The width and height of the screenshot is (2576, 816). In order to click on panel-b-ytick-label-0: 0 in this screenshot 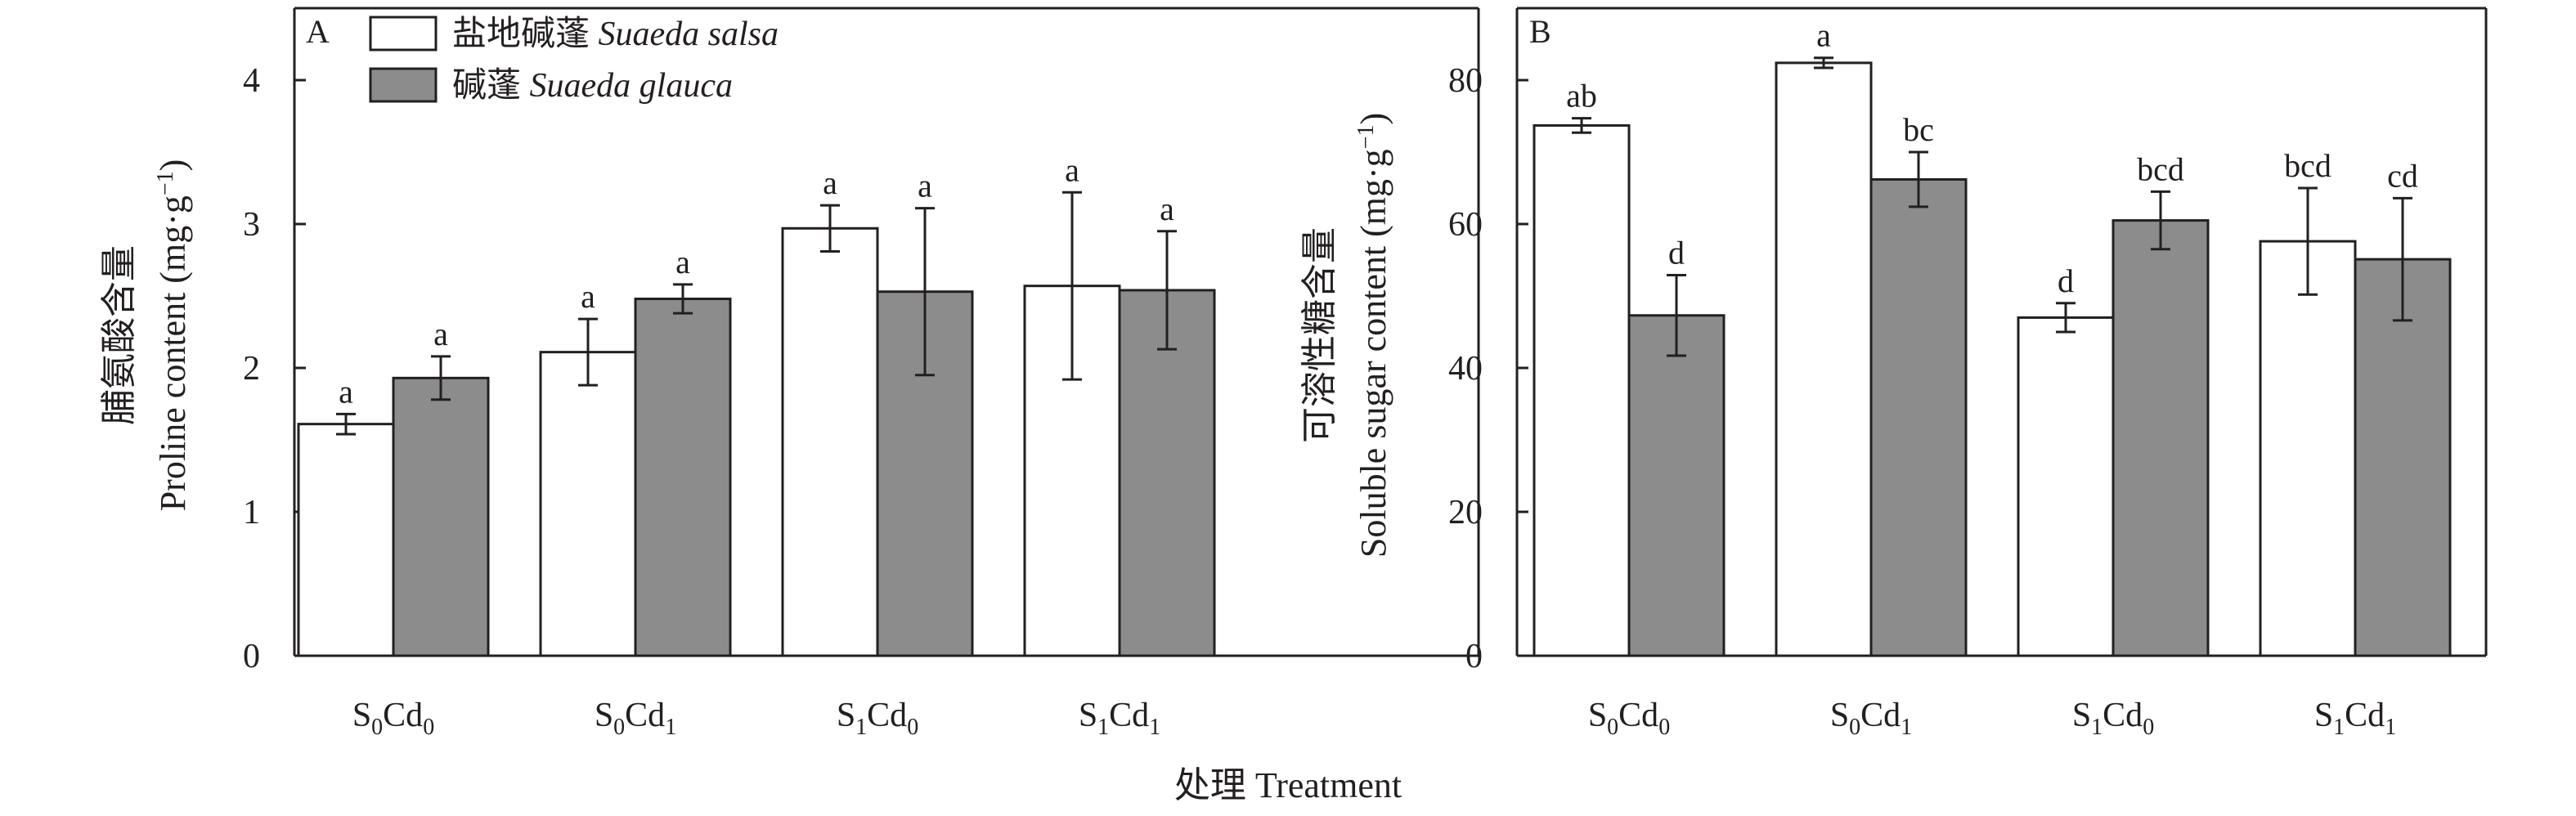, I will do `click(1474, 656)`.